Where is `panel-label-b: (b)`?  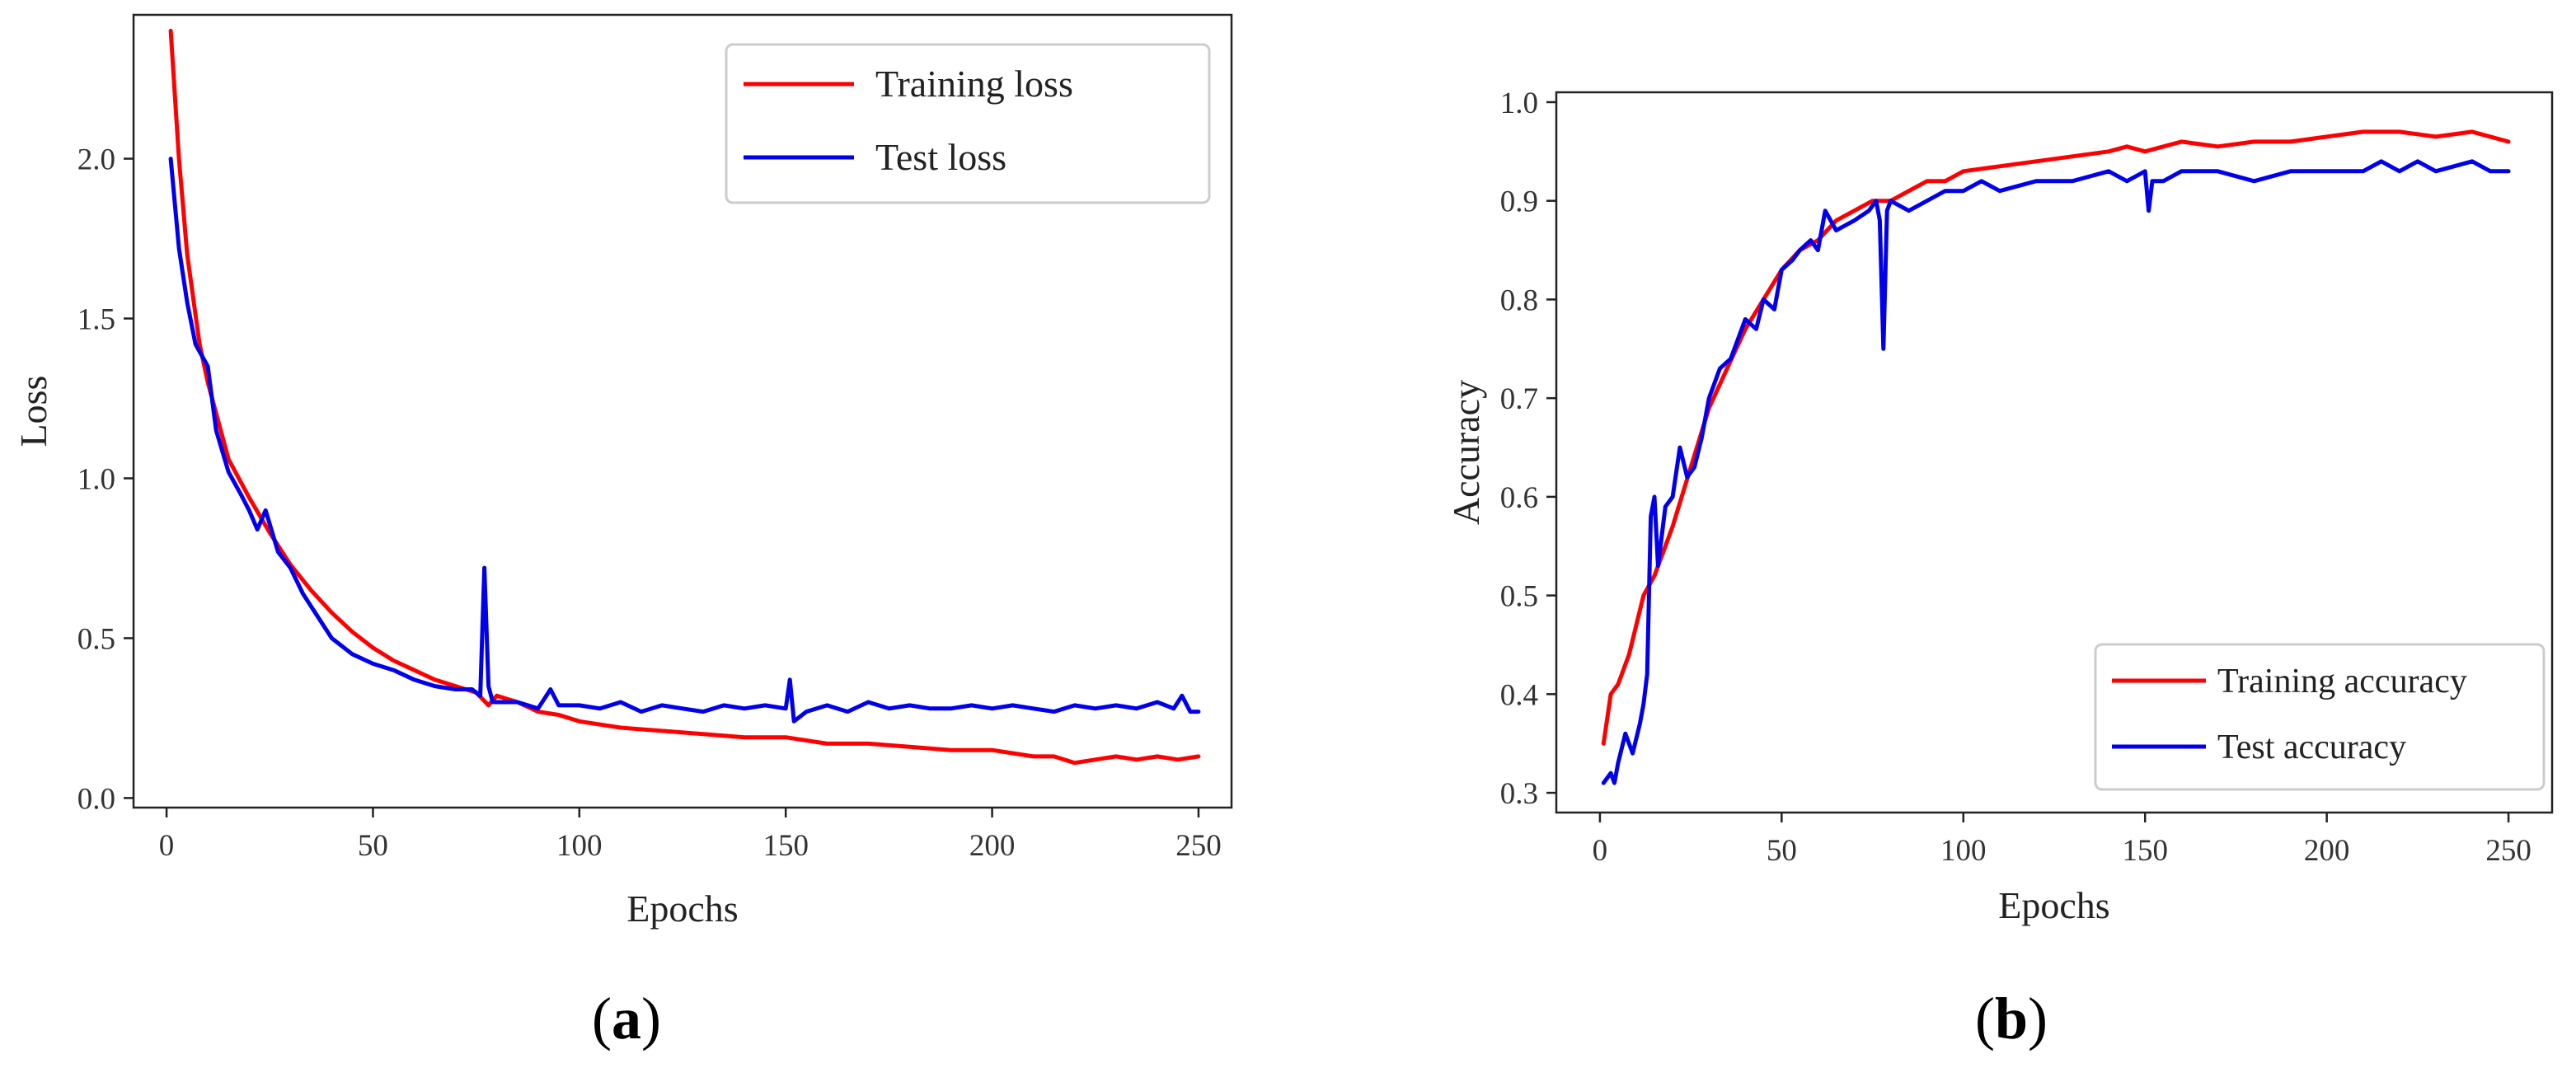
panel-label-b: (b) is located at coordinates (2012, 1019).